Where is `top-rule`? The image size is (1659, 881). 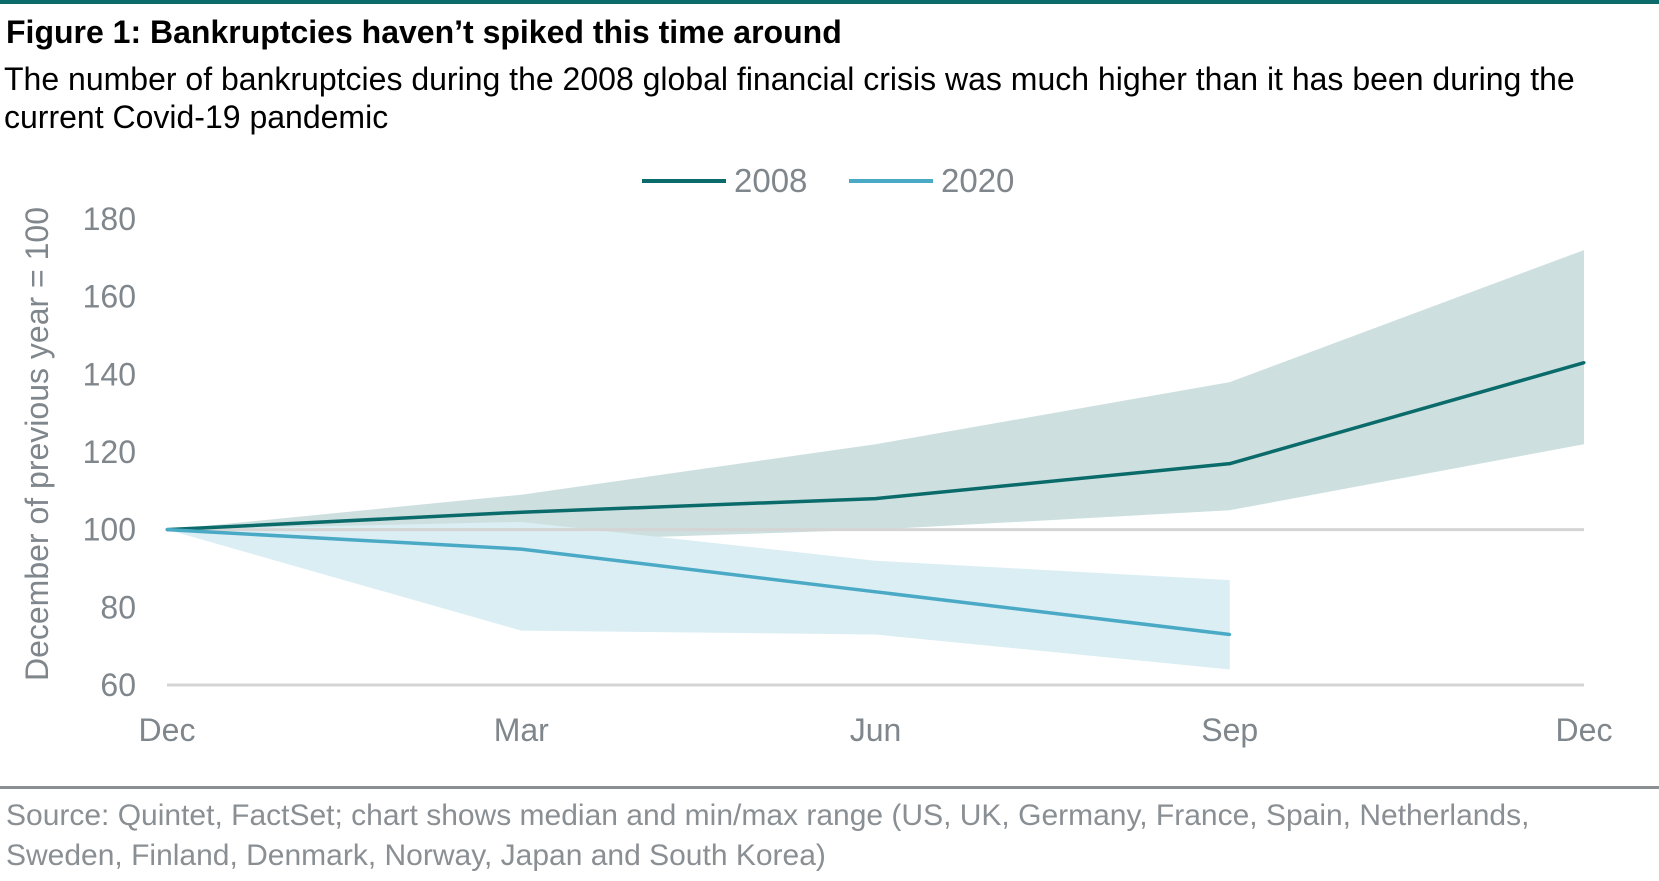
top-rule is located at coordinates (829, 2).